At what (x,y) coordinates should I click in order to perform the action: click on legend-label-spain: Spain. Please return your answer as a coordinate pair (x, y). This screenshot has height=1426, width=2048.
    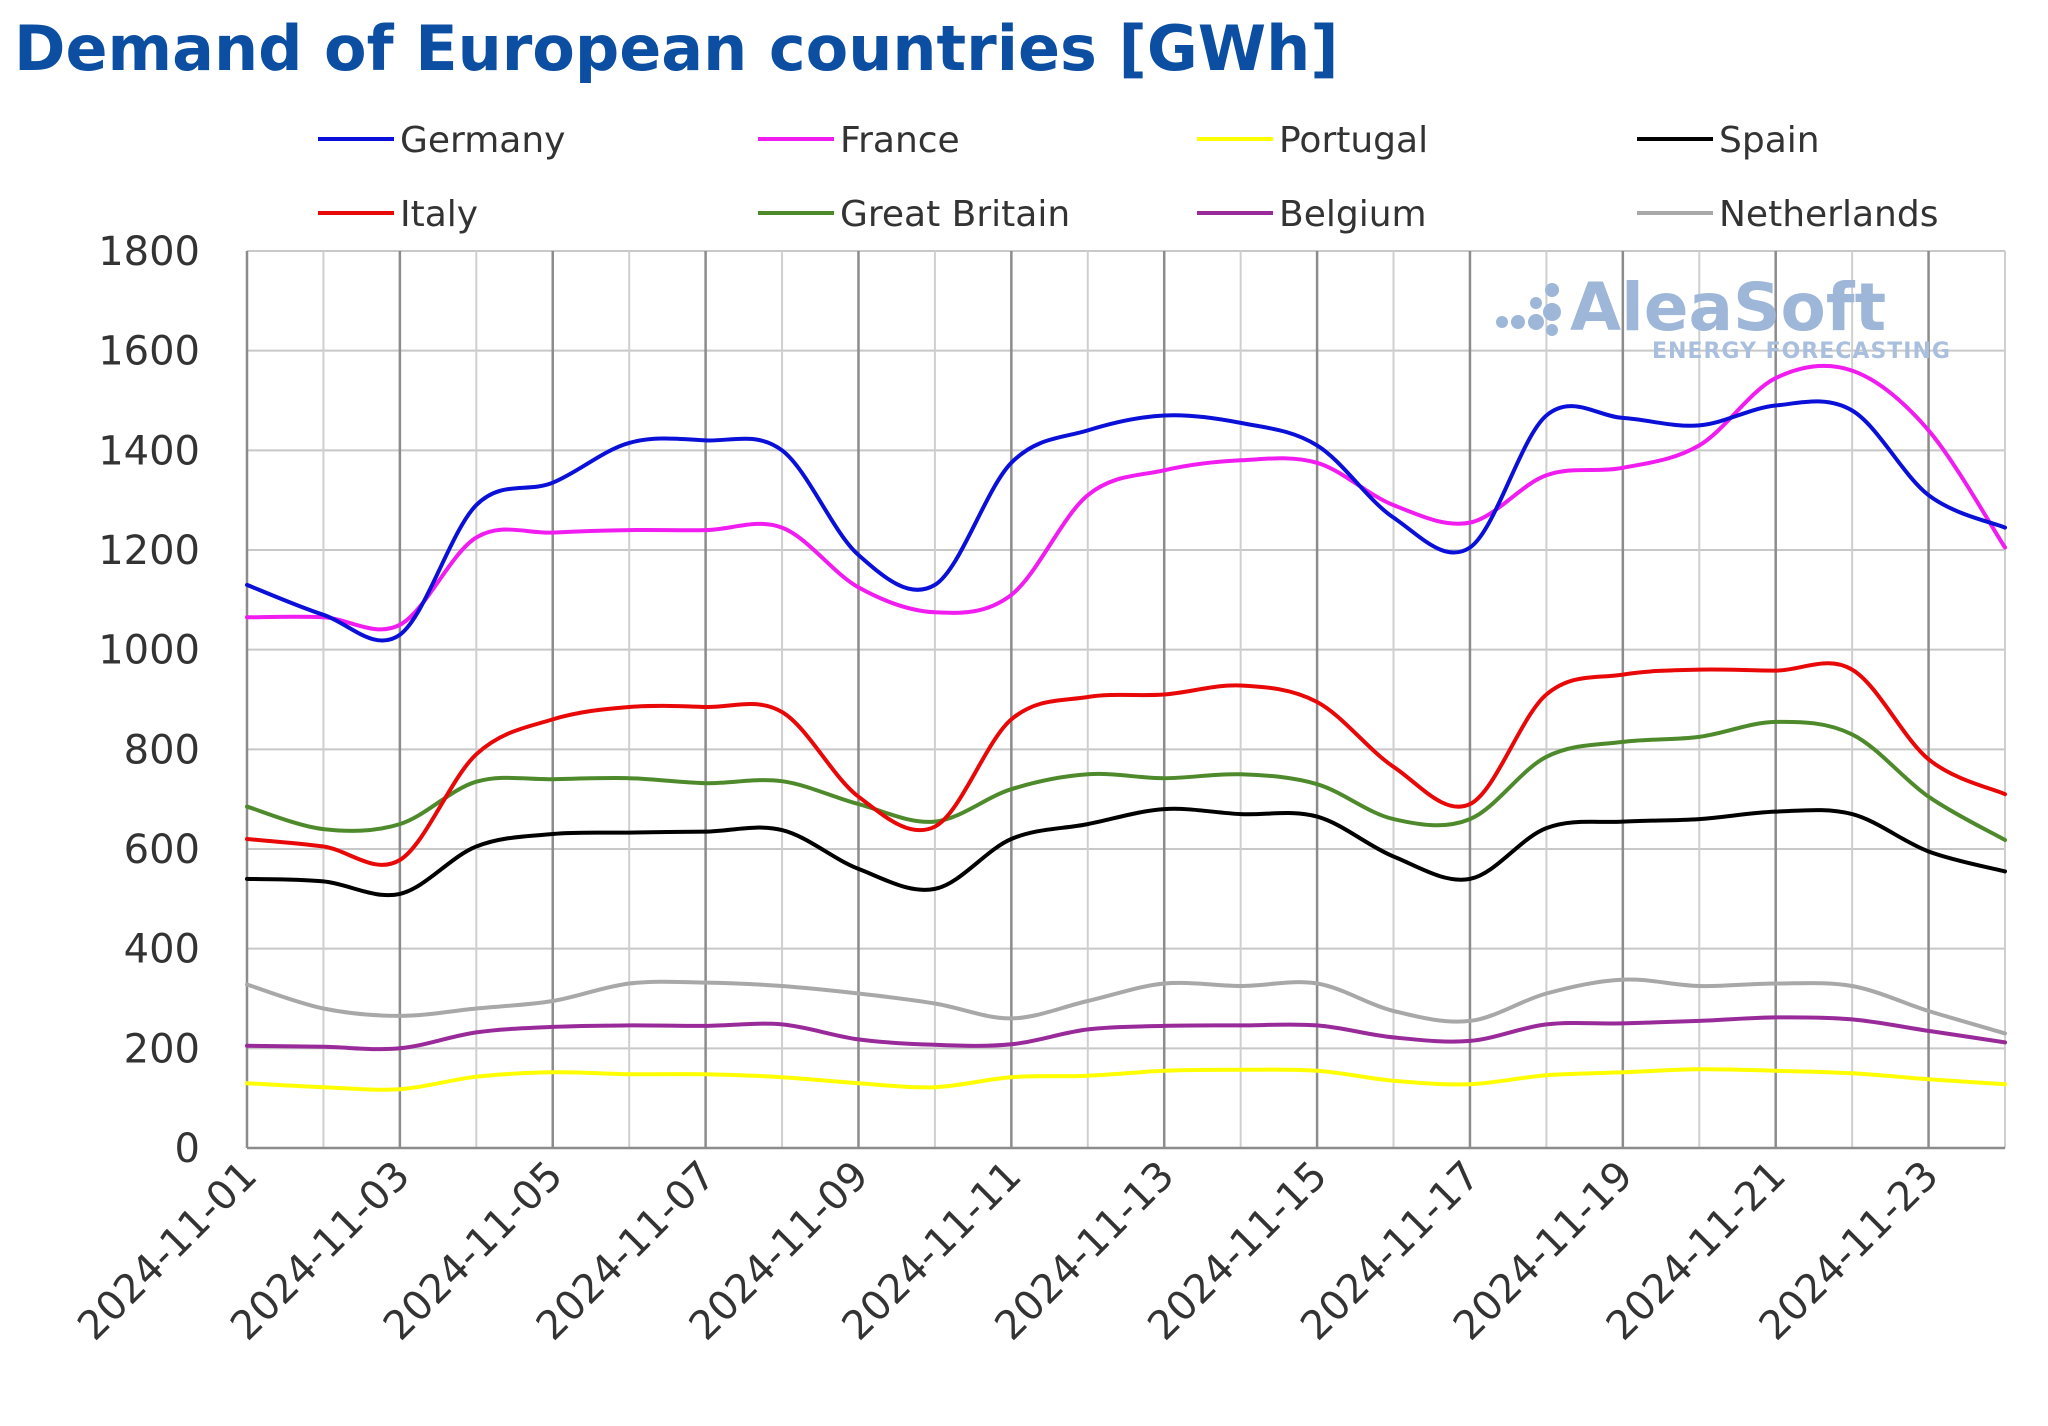
    Looking at the image, I should click on (1769, 140).